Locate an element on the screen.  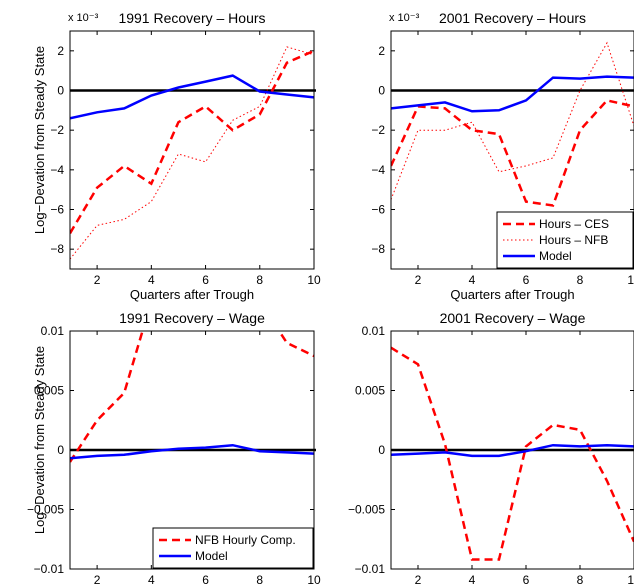
p0-series-model is located at coordinates (192, 97).